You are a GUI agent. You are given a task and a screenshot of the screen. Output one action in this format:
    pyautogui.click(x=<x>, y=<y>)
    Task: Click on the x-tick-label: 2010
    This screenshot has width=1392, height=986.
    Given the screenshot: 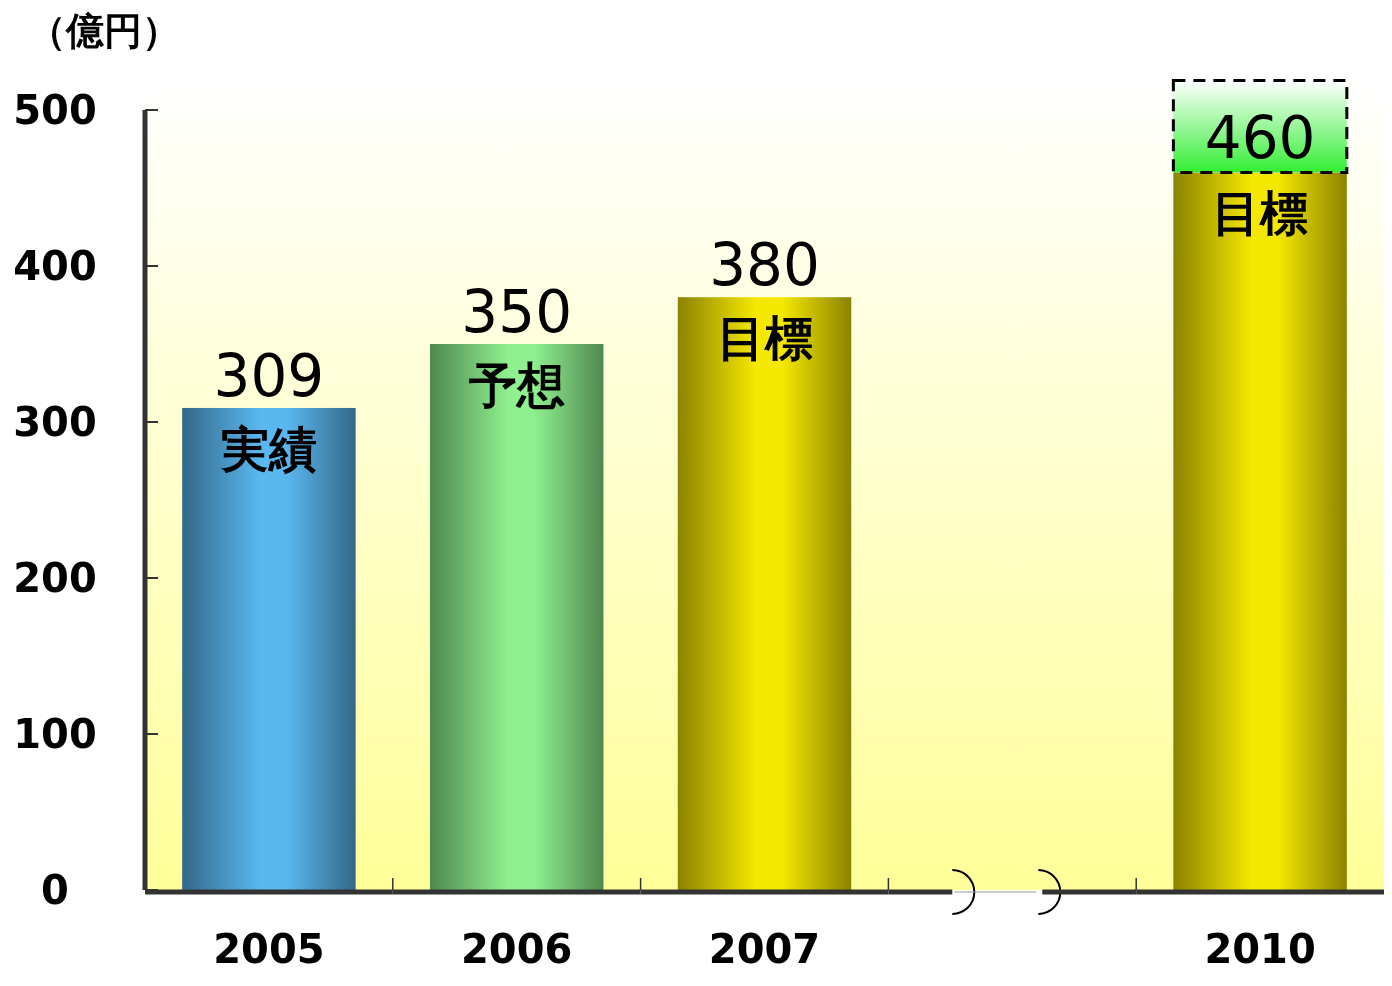 What is the action you would take?
    pyautogui.click(x=1260, y=949)
    